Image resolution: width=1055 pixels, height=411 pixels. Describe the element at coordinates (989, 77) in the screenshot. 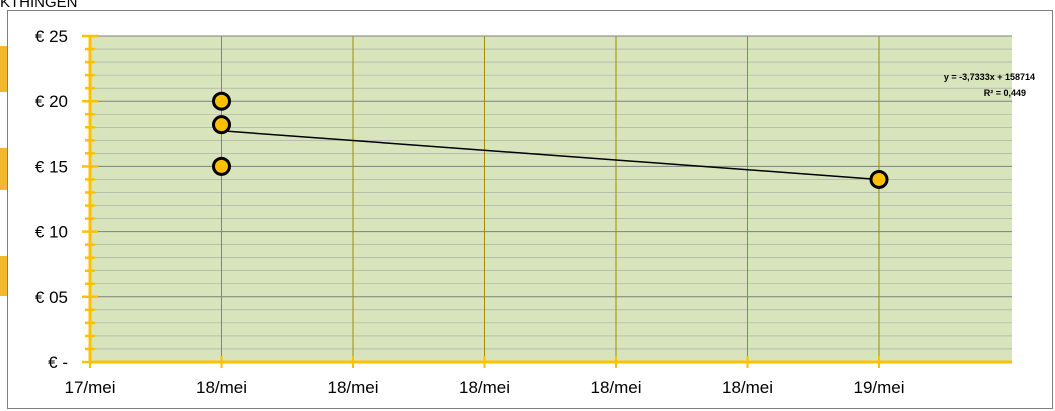

I see `trendline-equation: y = -3,7333x + 158714` at that location.